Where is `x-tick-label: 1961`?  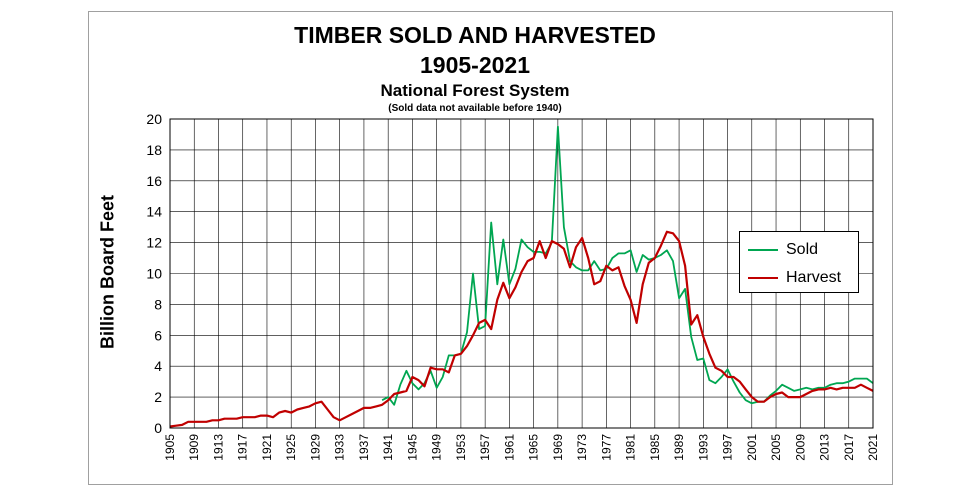 x-tick-label: 1961 is located at coordinates (509, 447).